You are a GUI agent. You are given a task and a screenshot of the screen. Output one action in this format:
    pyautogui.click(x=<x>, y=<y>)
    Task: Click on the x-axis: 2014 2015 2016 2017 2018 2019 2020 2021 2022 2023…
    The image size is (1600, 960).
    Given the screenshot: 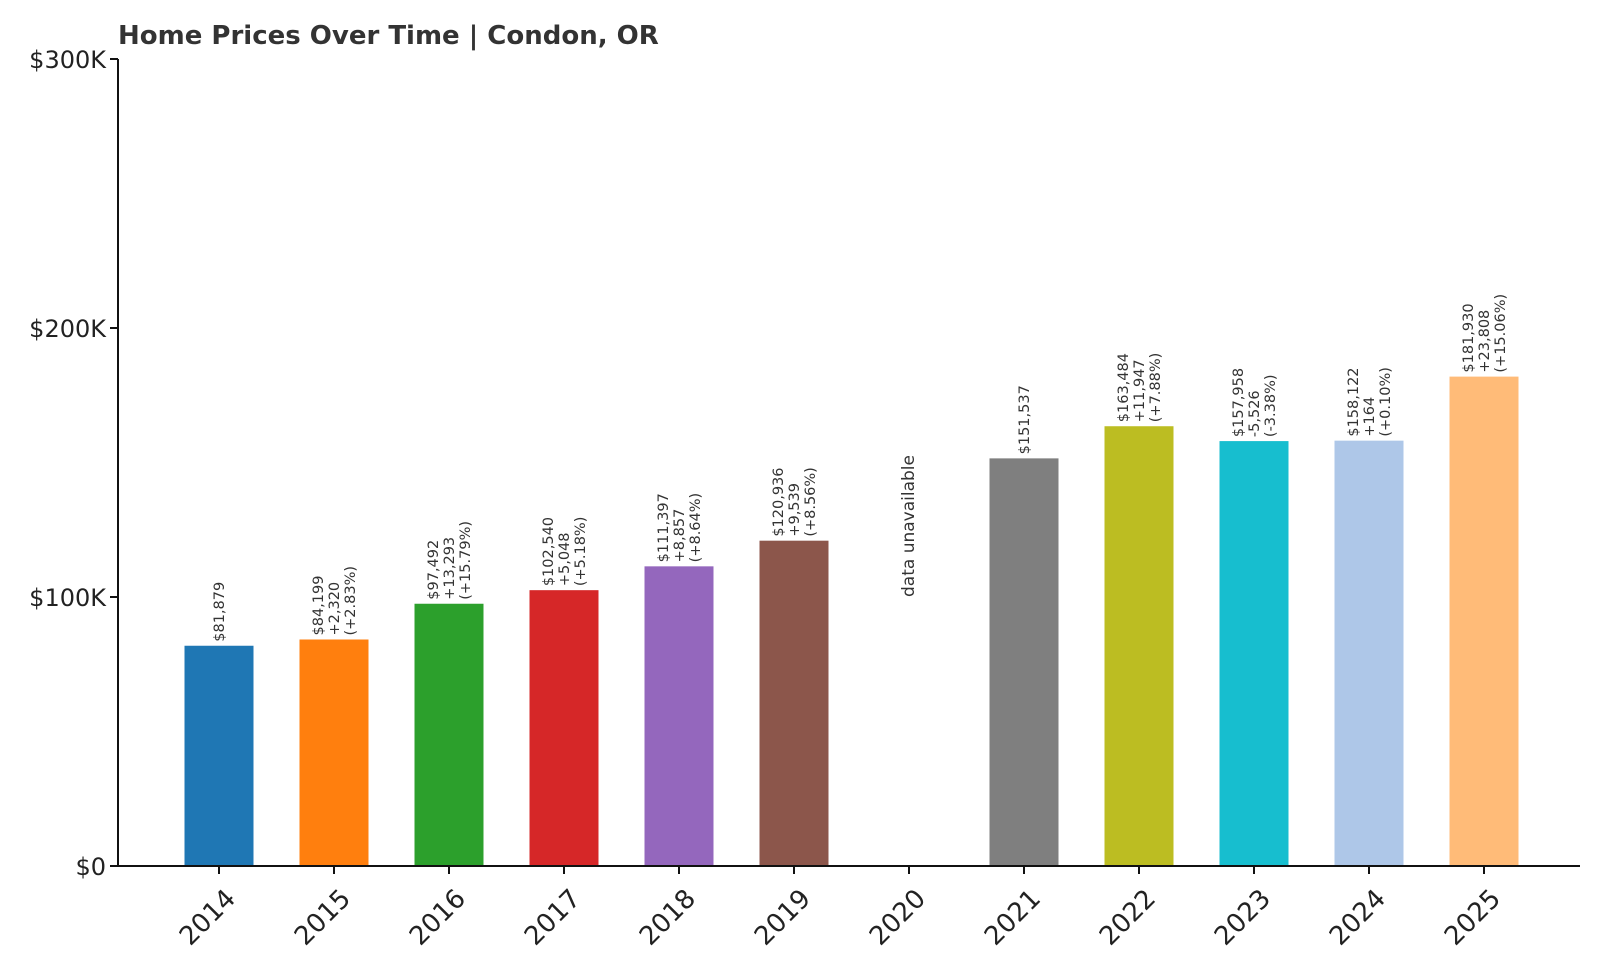 What is the action you would take?
    pyautogui.click(x=840, y=909)
    